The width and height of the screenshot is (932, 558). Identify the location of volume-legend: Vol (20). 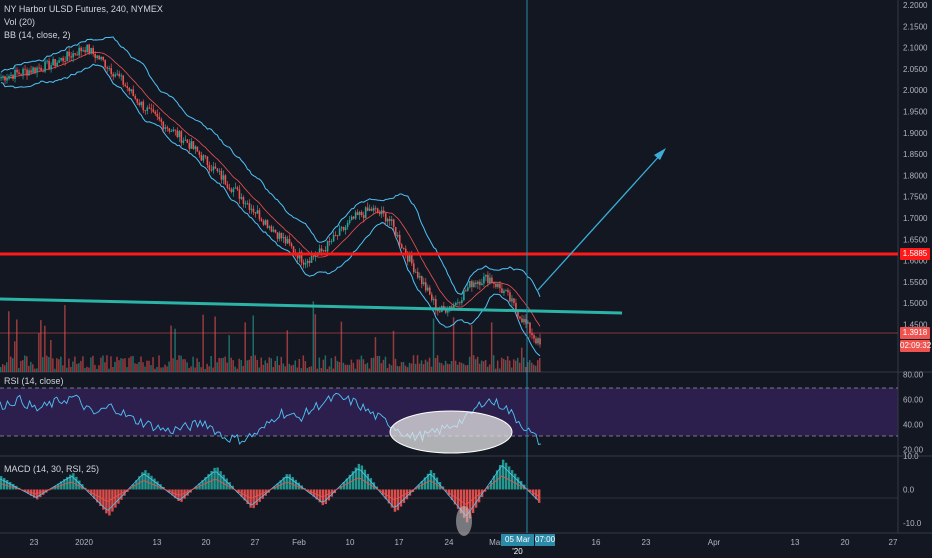
(19, 22).